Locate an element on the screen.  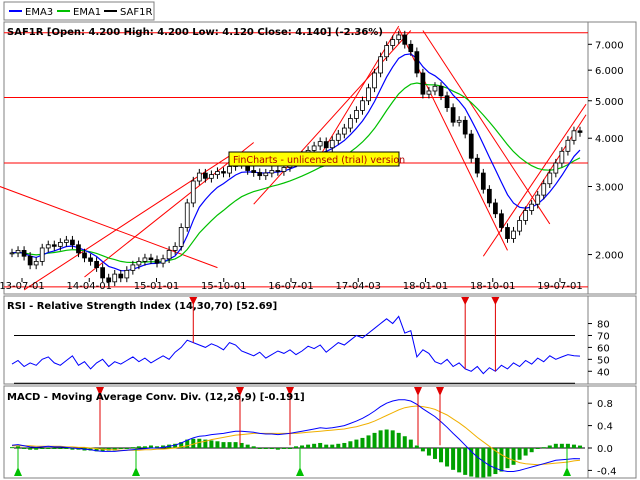
price-x-tick-label: 13-07-01 is located at coordinates (22, 286).